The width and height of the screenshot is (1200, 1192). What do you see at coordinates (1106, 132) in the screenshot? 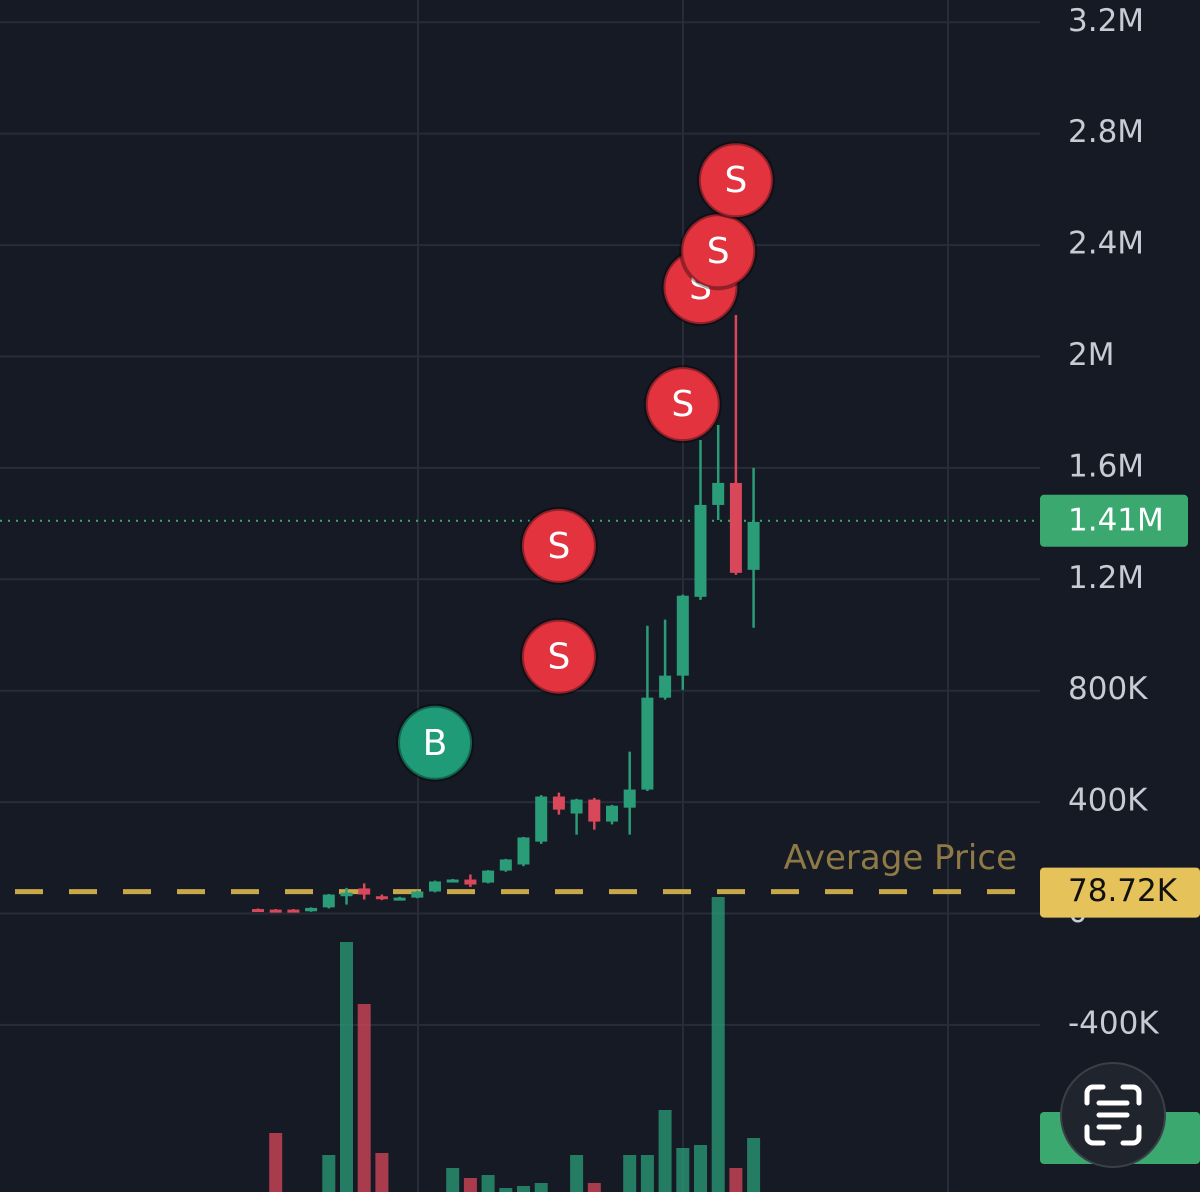
I see `y-tick-label: 2.8M` at bounding box center [1106, 132].